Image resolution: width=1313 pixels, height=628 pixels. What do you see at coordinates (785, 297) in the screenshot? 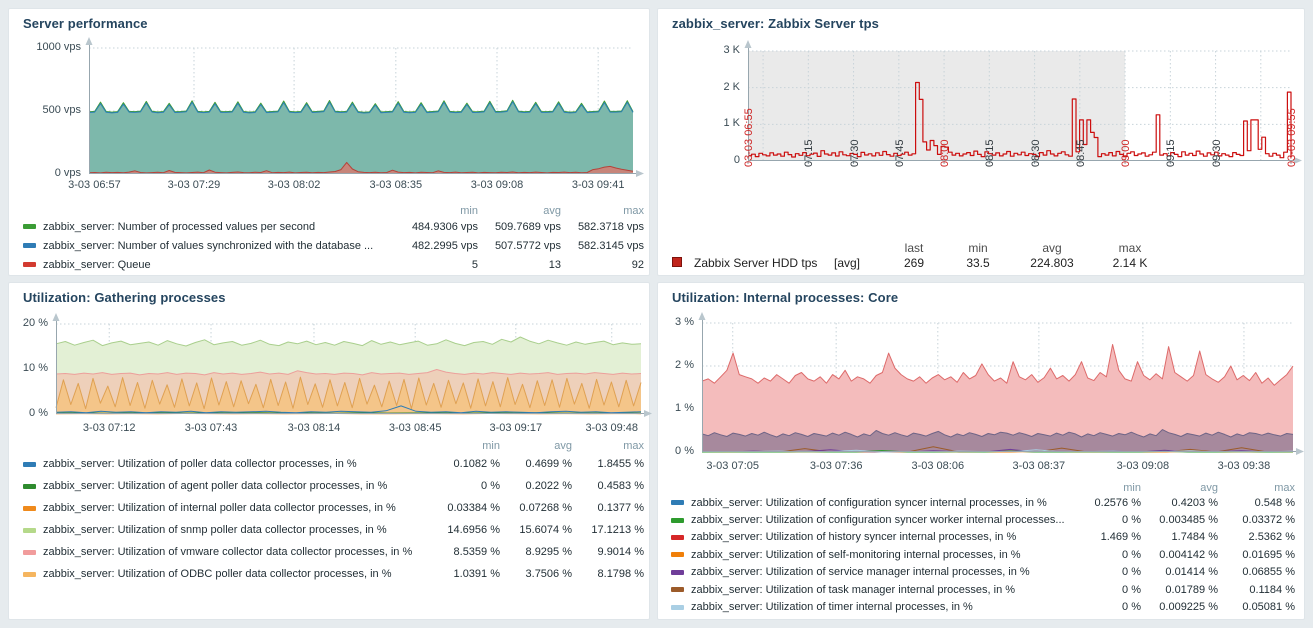
I see `widget-title: Utilization: Internal processes: Core` at bounding box center [785, 297].